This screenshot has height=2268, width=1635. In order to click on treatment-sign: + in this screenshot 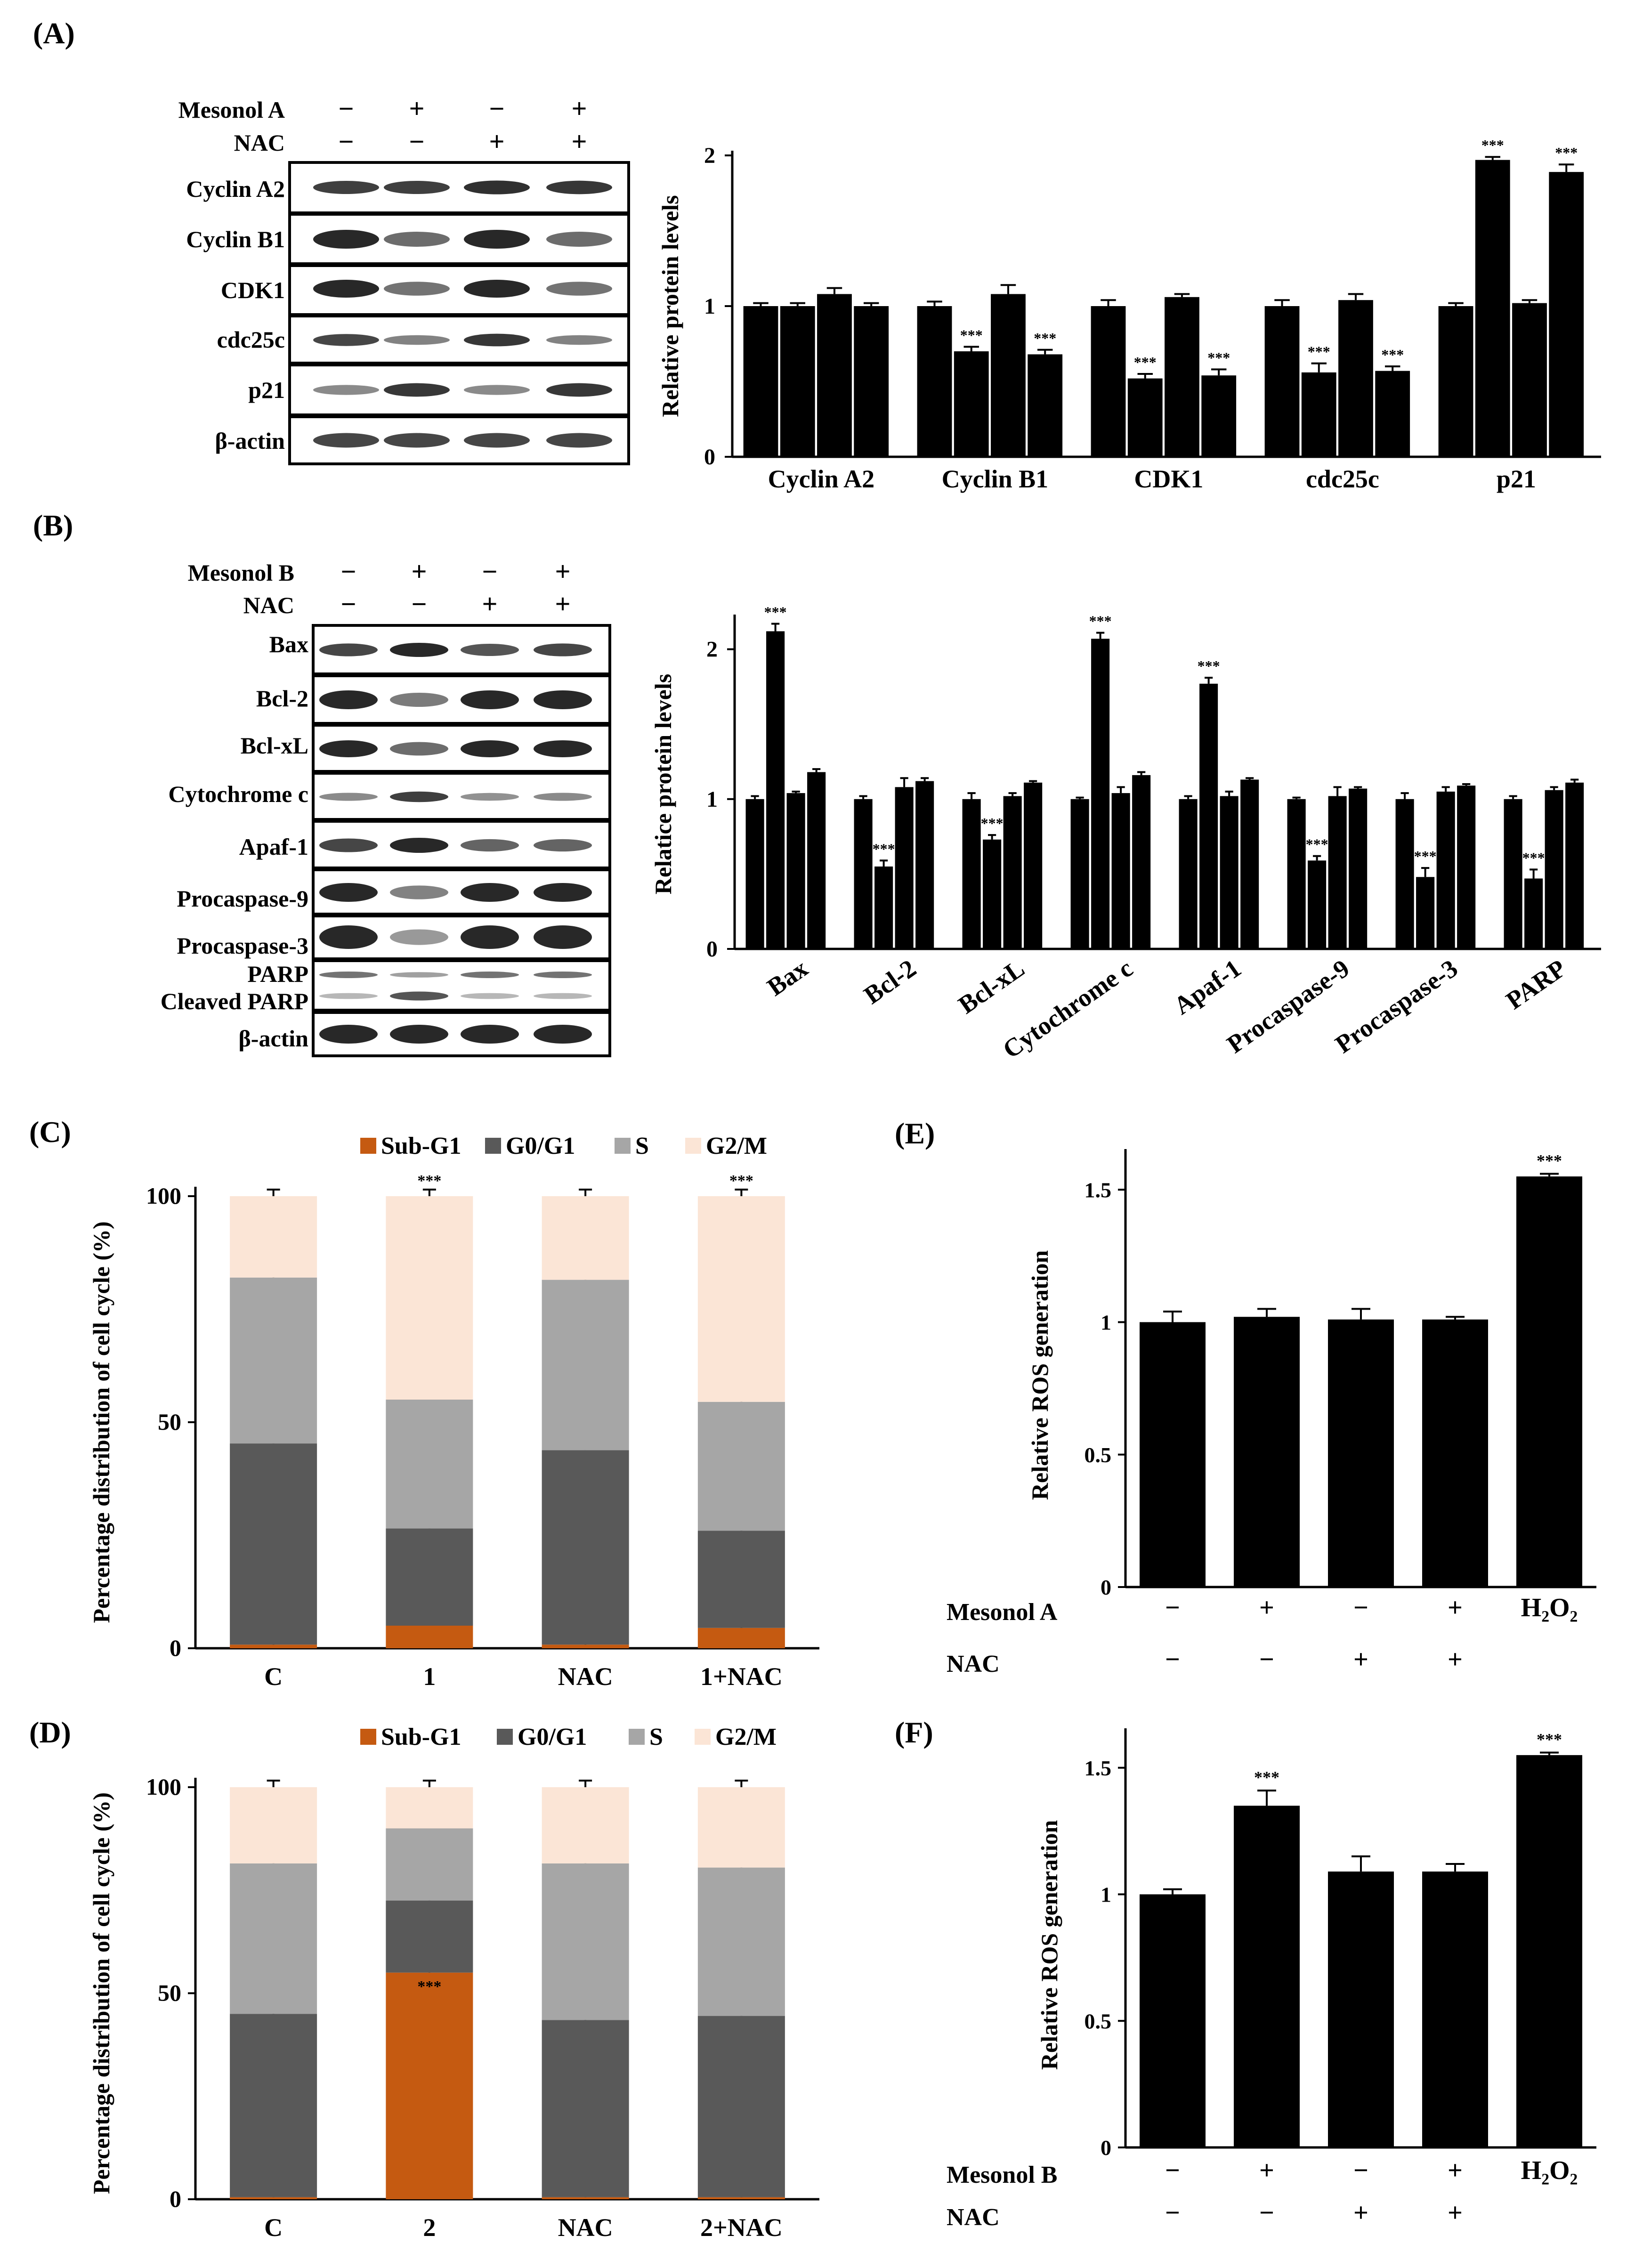, I will do `click(1455, 2171)`.